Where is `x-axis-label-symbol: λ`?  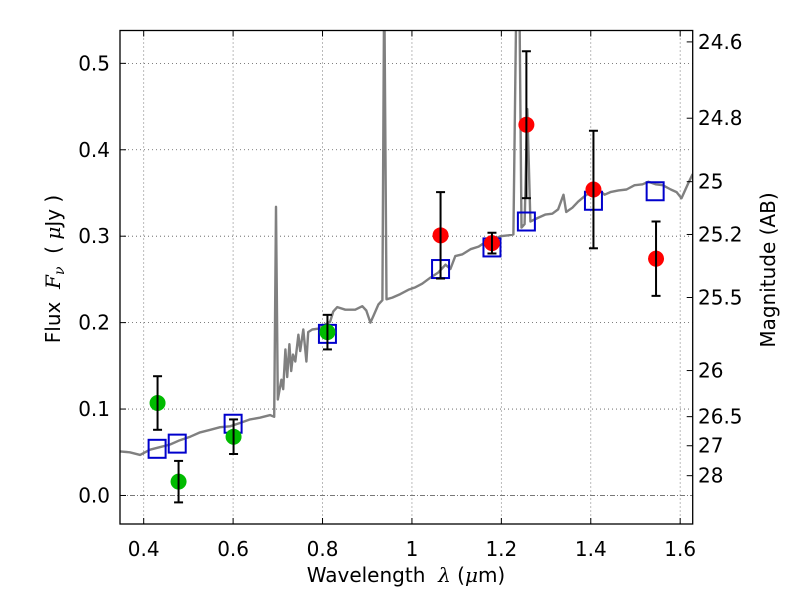
x-axis-label-symbol: λ is located at coordinates (444, 575).